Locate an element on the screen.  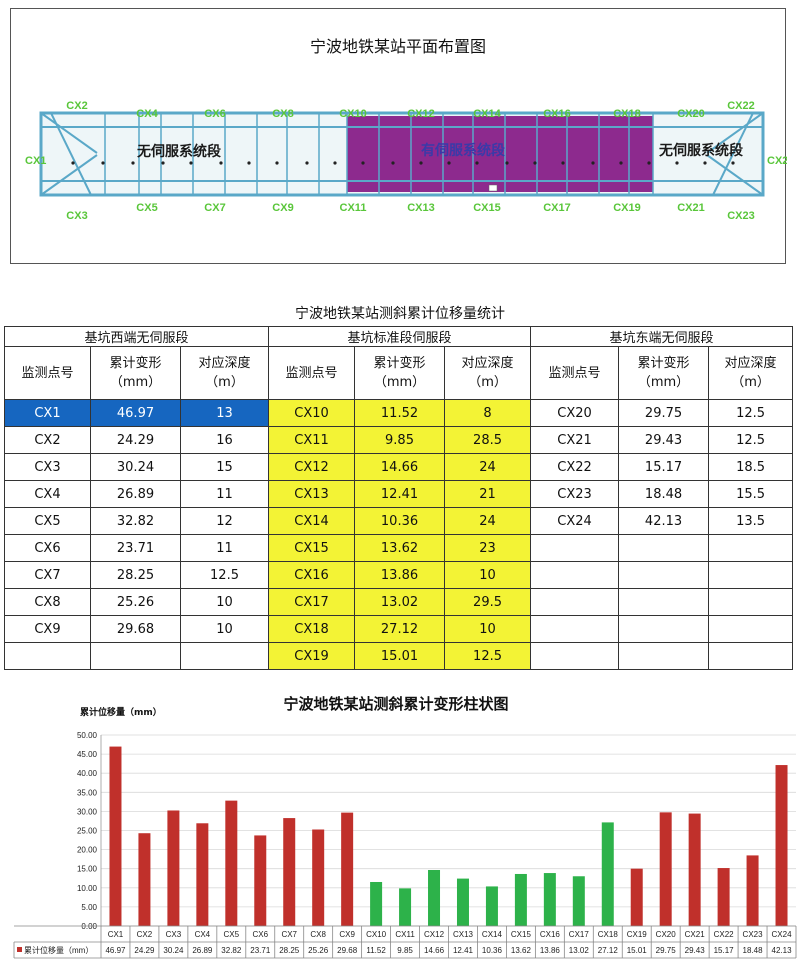
y-tick-label: 15.00 is located at coordinates (87, 869).